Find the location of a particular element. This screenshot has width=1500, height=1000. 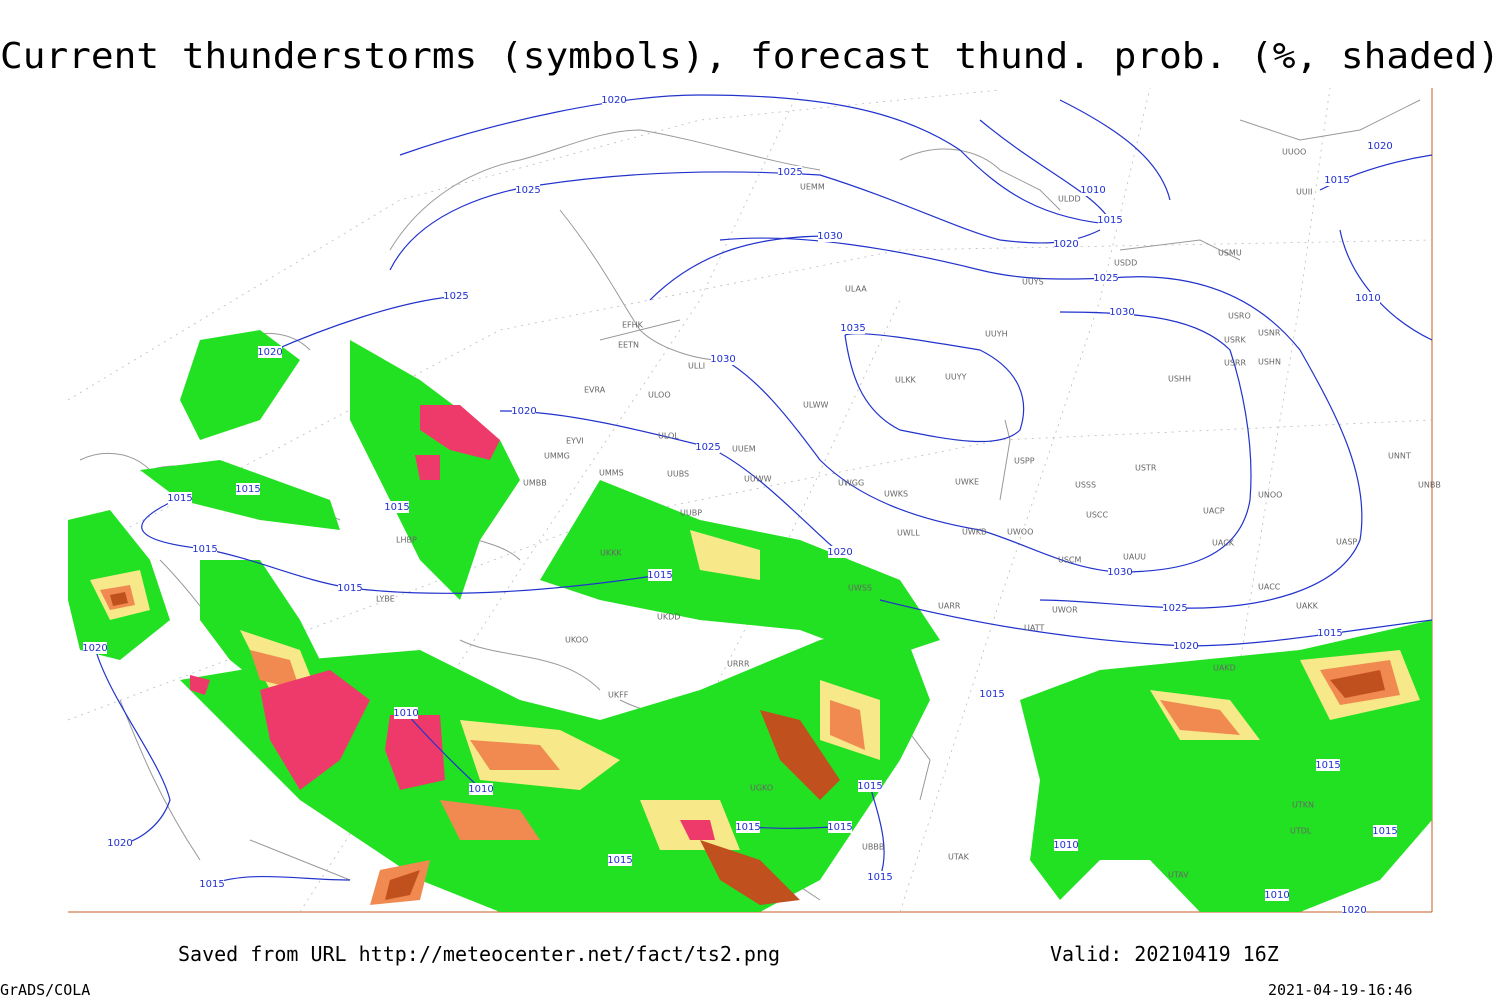

station-label: USNR is located at coordinates (1269, 333).